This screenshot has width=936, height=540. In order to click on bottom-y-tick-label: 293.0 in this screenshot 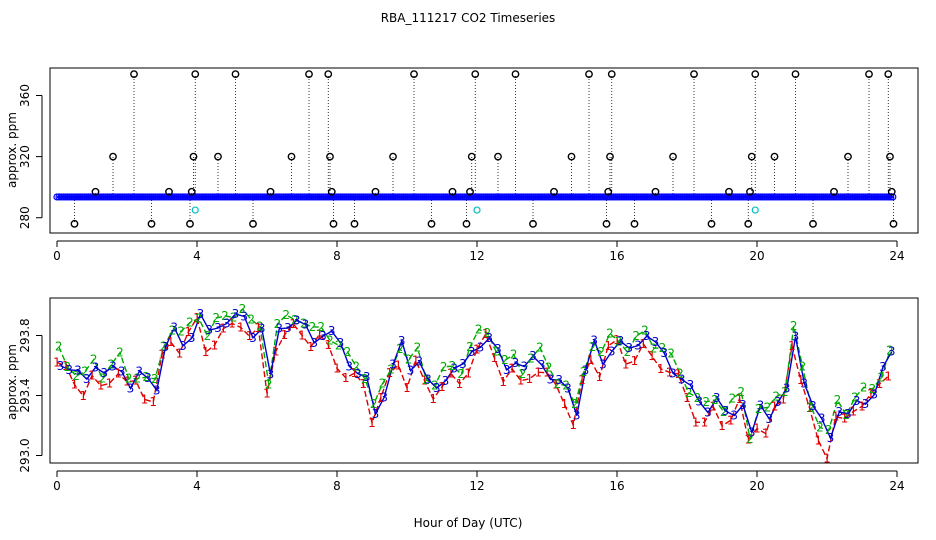, I will do `click(25, 455)`.